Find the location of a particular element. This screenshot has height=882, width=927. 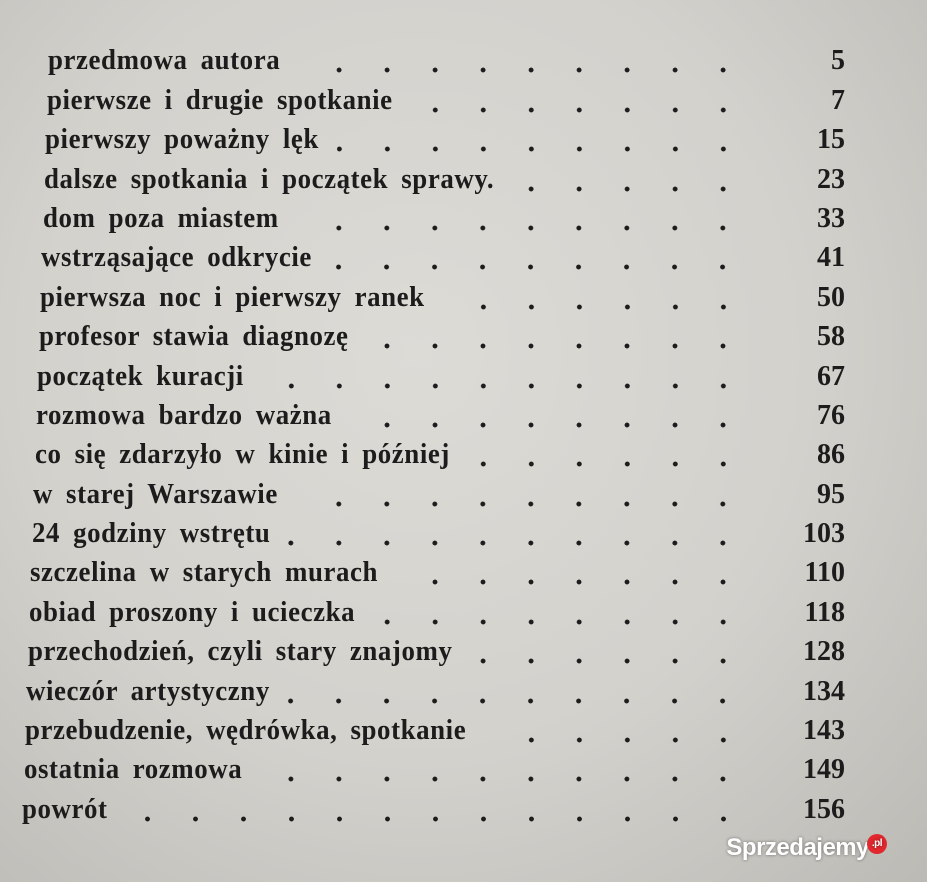

toc-entry: 24 godziny wstrętu 103 is located at coordinates (463, 531).